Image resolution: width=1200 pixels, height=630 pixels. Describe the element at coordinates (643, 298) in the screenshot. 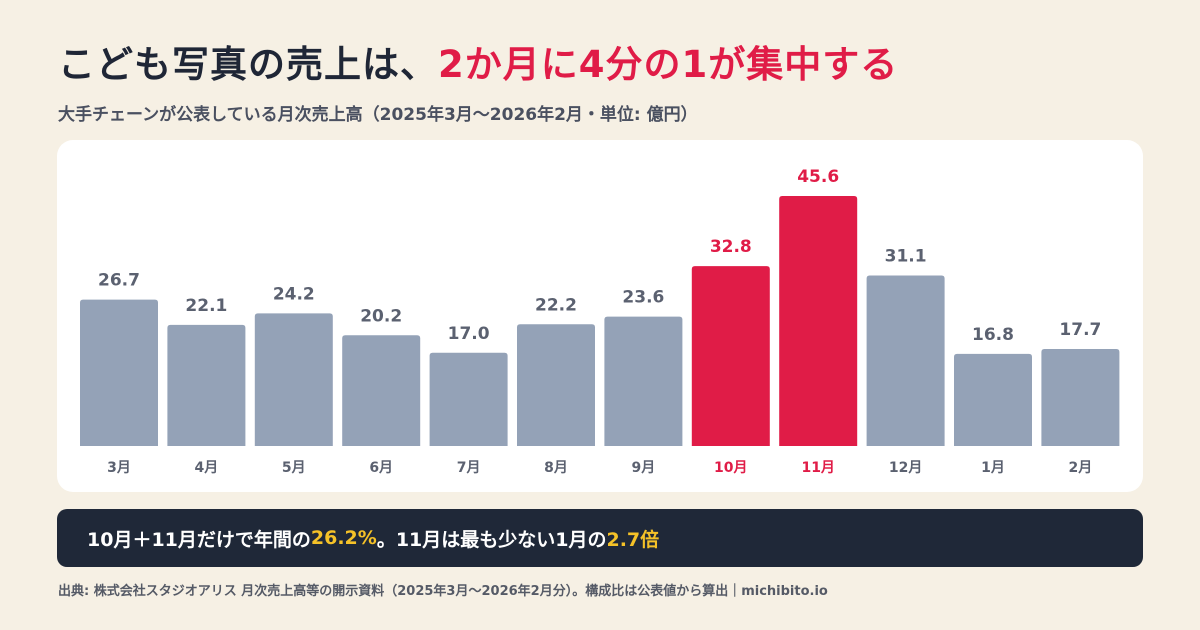

I see `value-label: 23.6` at that location.